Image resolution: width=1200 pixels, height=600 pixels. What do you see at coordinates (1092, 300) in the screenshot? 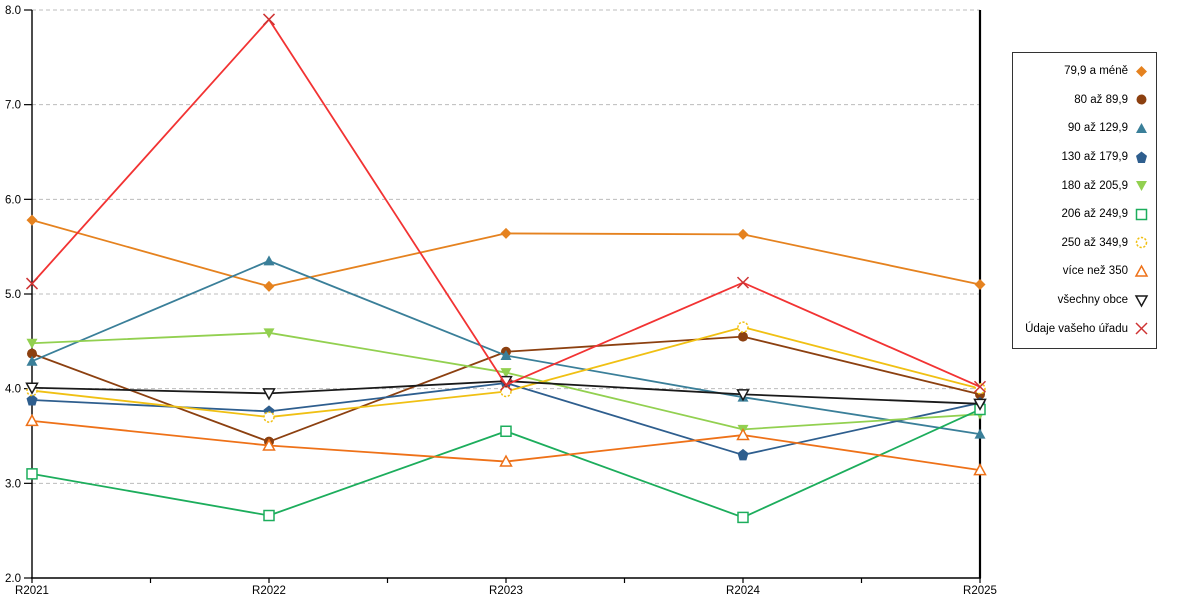
I see `legend-item-label: všechny obce` at bounding box center [1092, 300].